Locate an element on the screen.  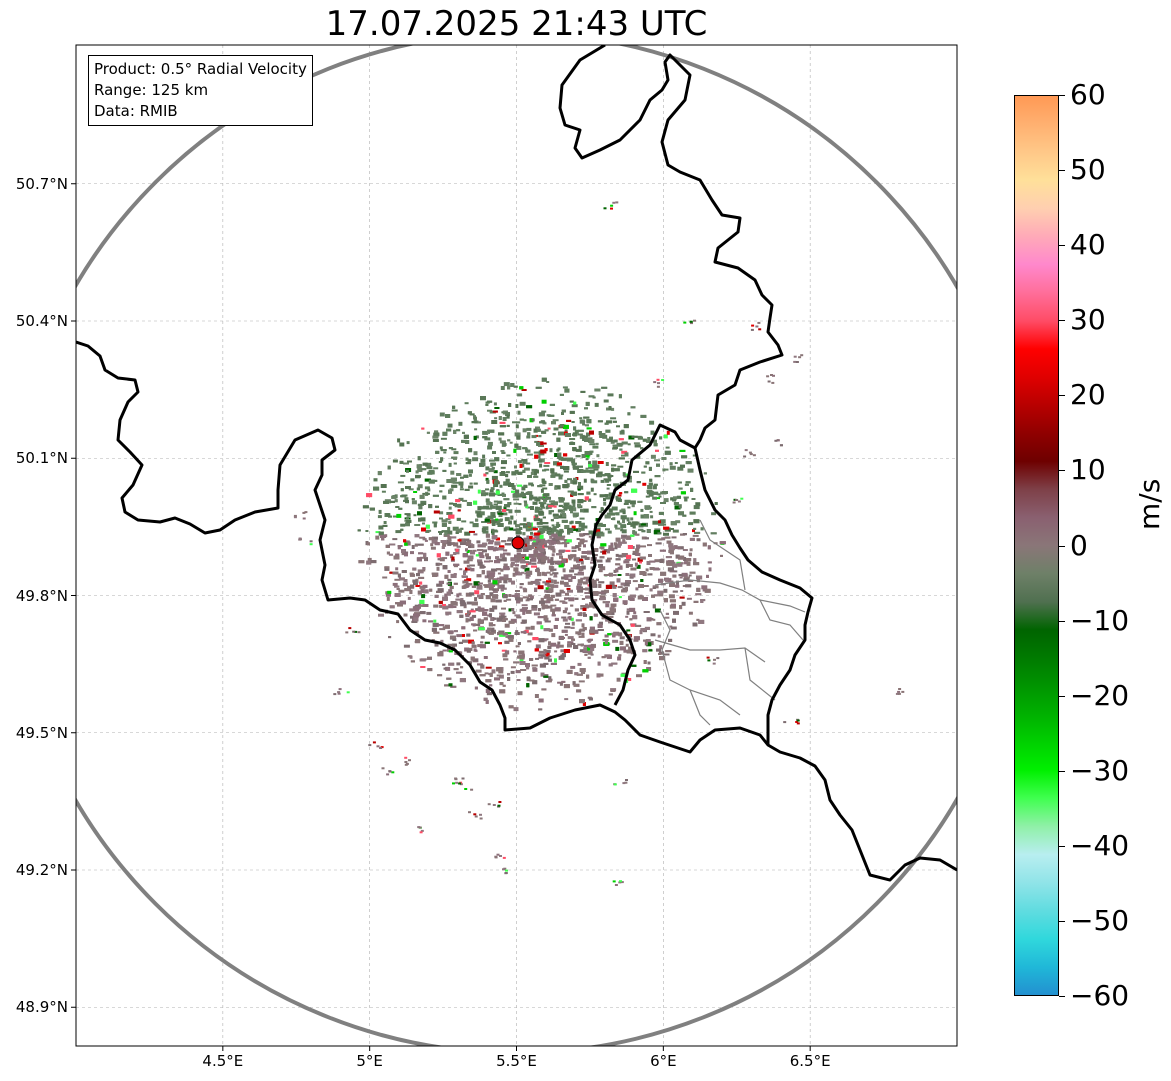
colorbar-tick-label: 50 is located at coordinates (1088, 170).